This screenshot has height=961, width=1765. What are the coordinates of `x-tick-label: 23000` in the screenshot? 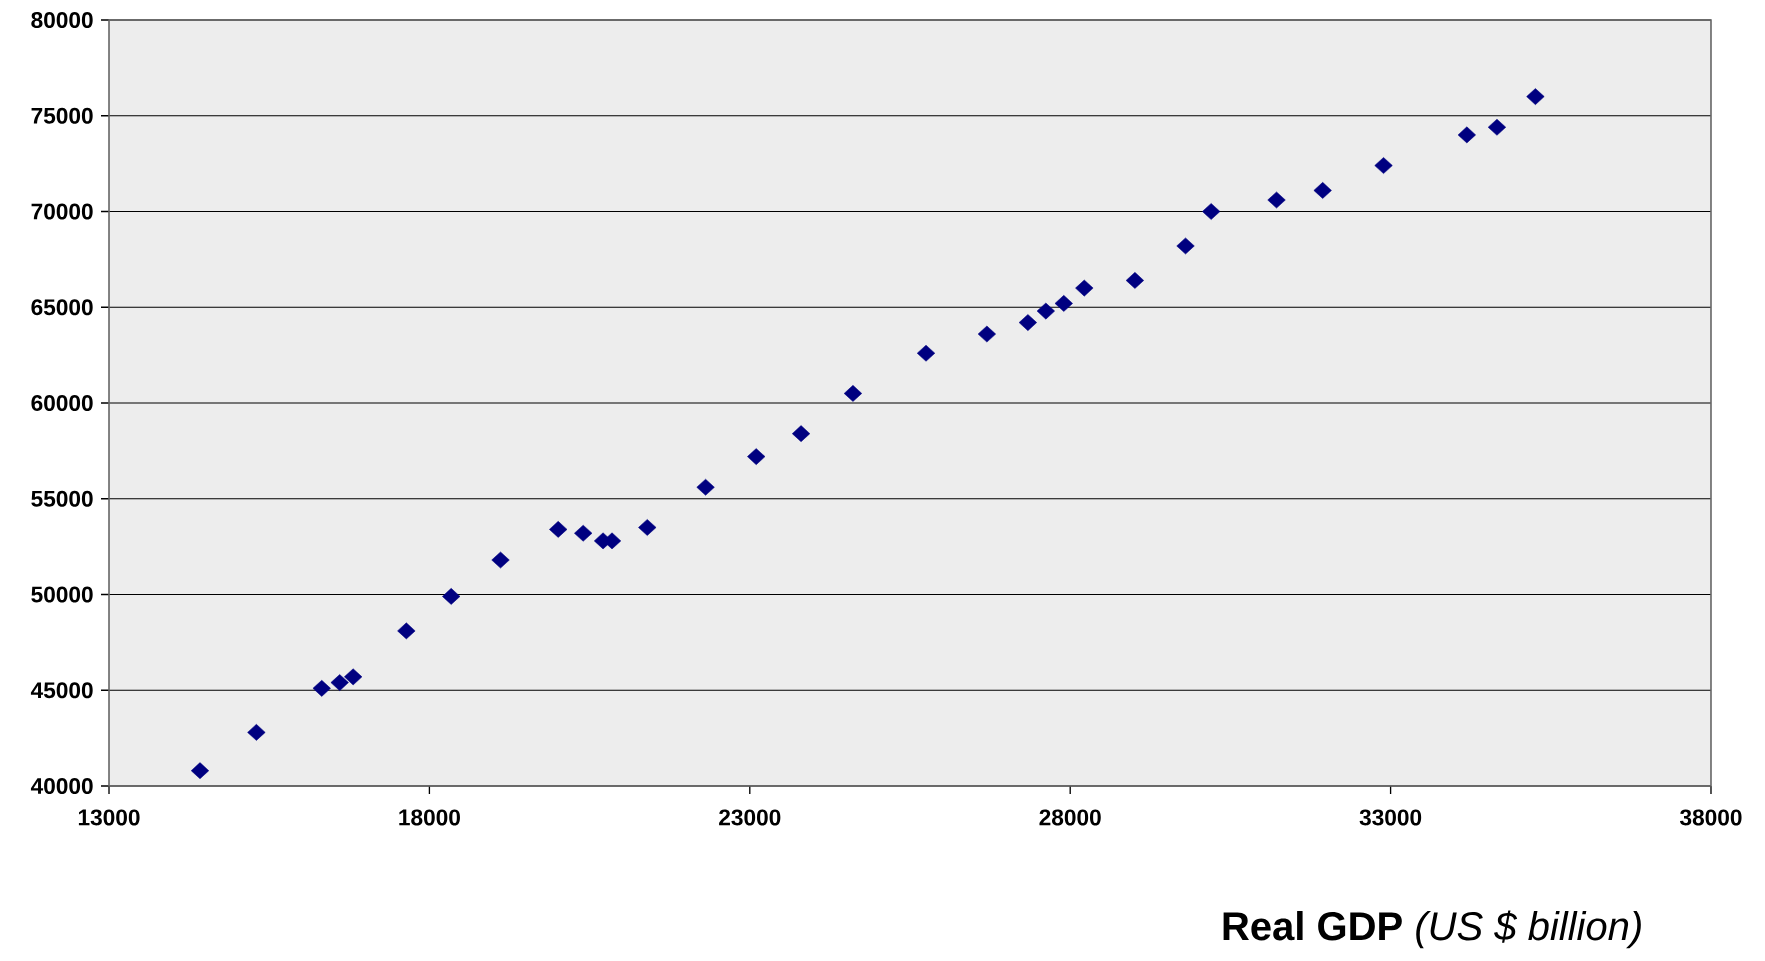 It's located at (750, 817).